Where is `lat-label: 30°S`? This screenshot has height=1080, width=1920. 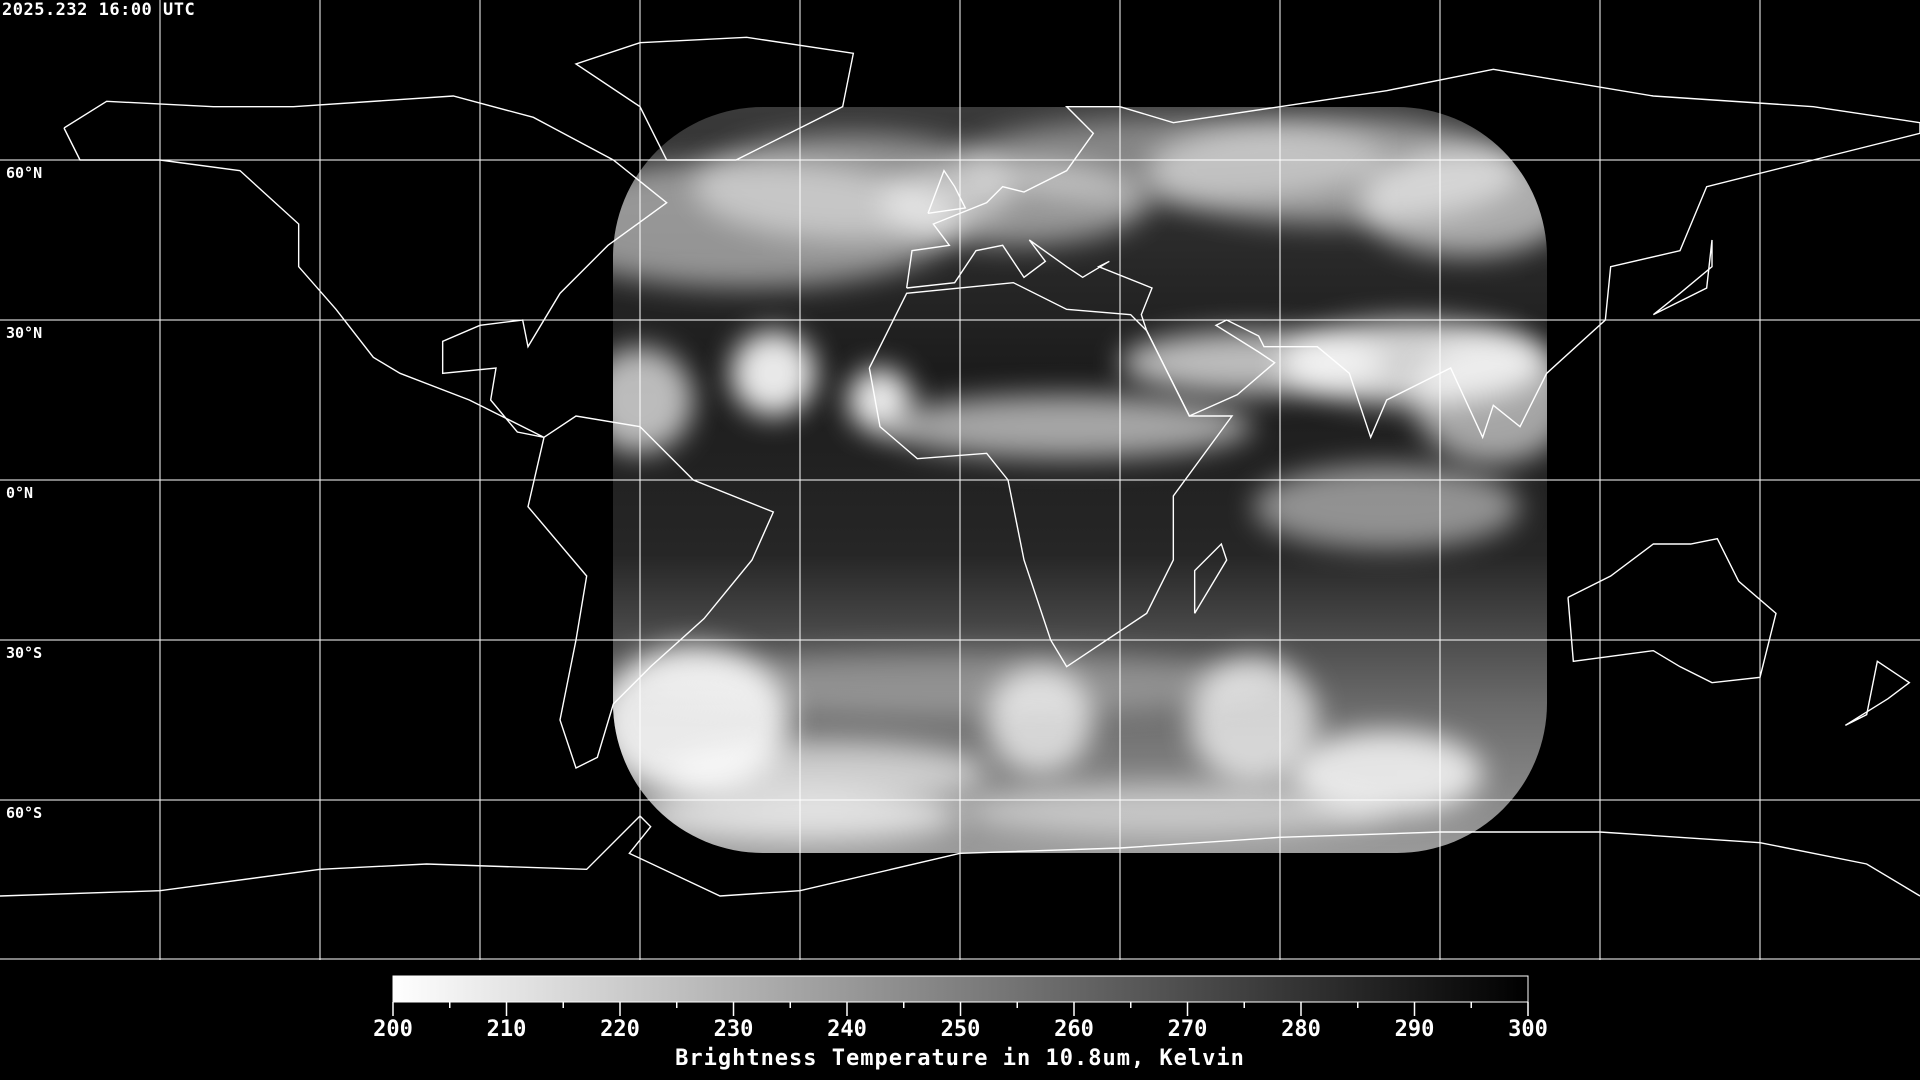 lat-label: 30°S is located at coordinates (24, 653).